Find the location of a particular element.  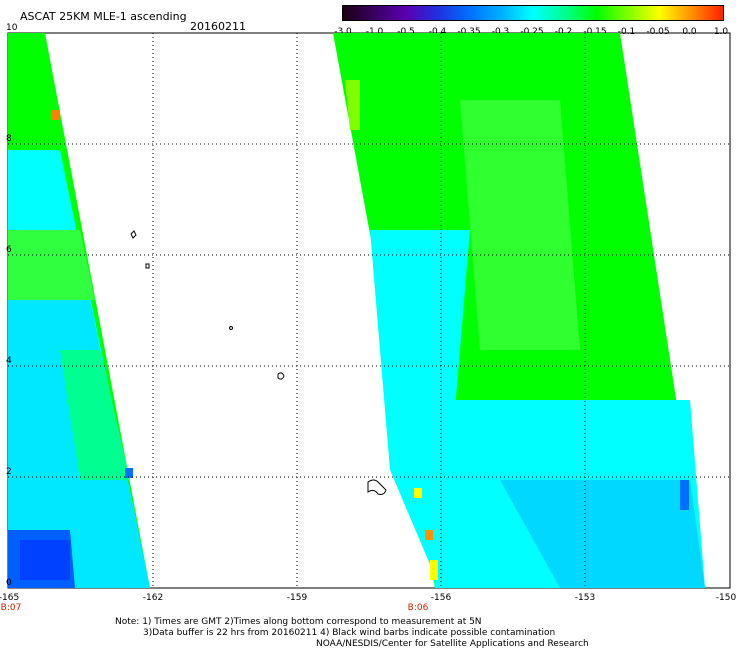

colorbar-label: -0.3 is located at coordinates (500, 32).